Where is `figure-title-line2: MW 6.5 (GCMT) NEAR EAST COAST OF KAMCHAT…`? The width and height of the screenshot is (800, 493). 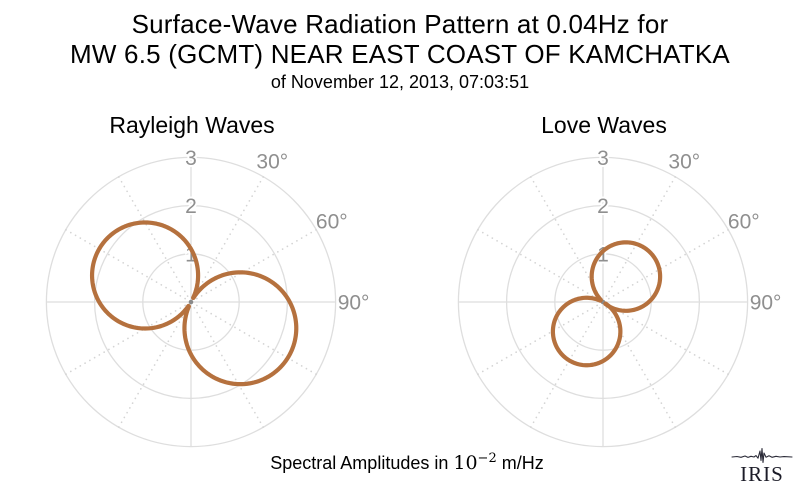
figure-title-line2: MW 6.5 (GCMT) NEAR EAST COAST OF KAMCHAT… is located at coordinates (400, 54).